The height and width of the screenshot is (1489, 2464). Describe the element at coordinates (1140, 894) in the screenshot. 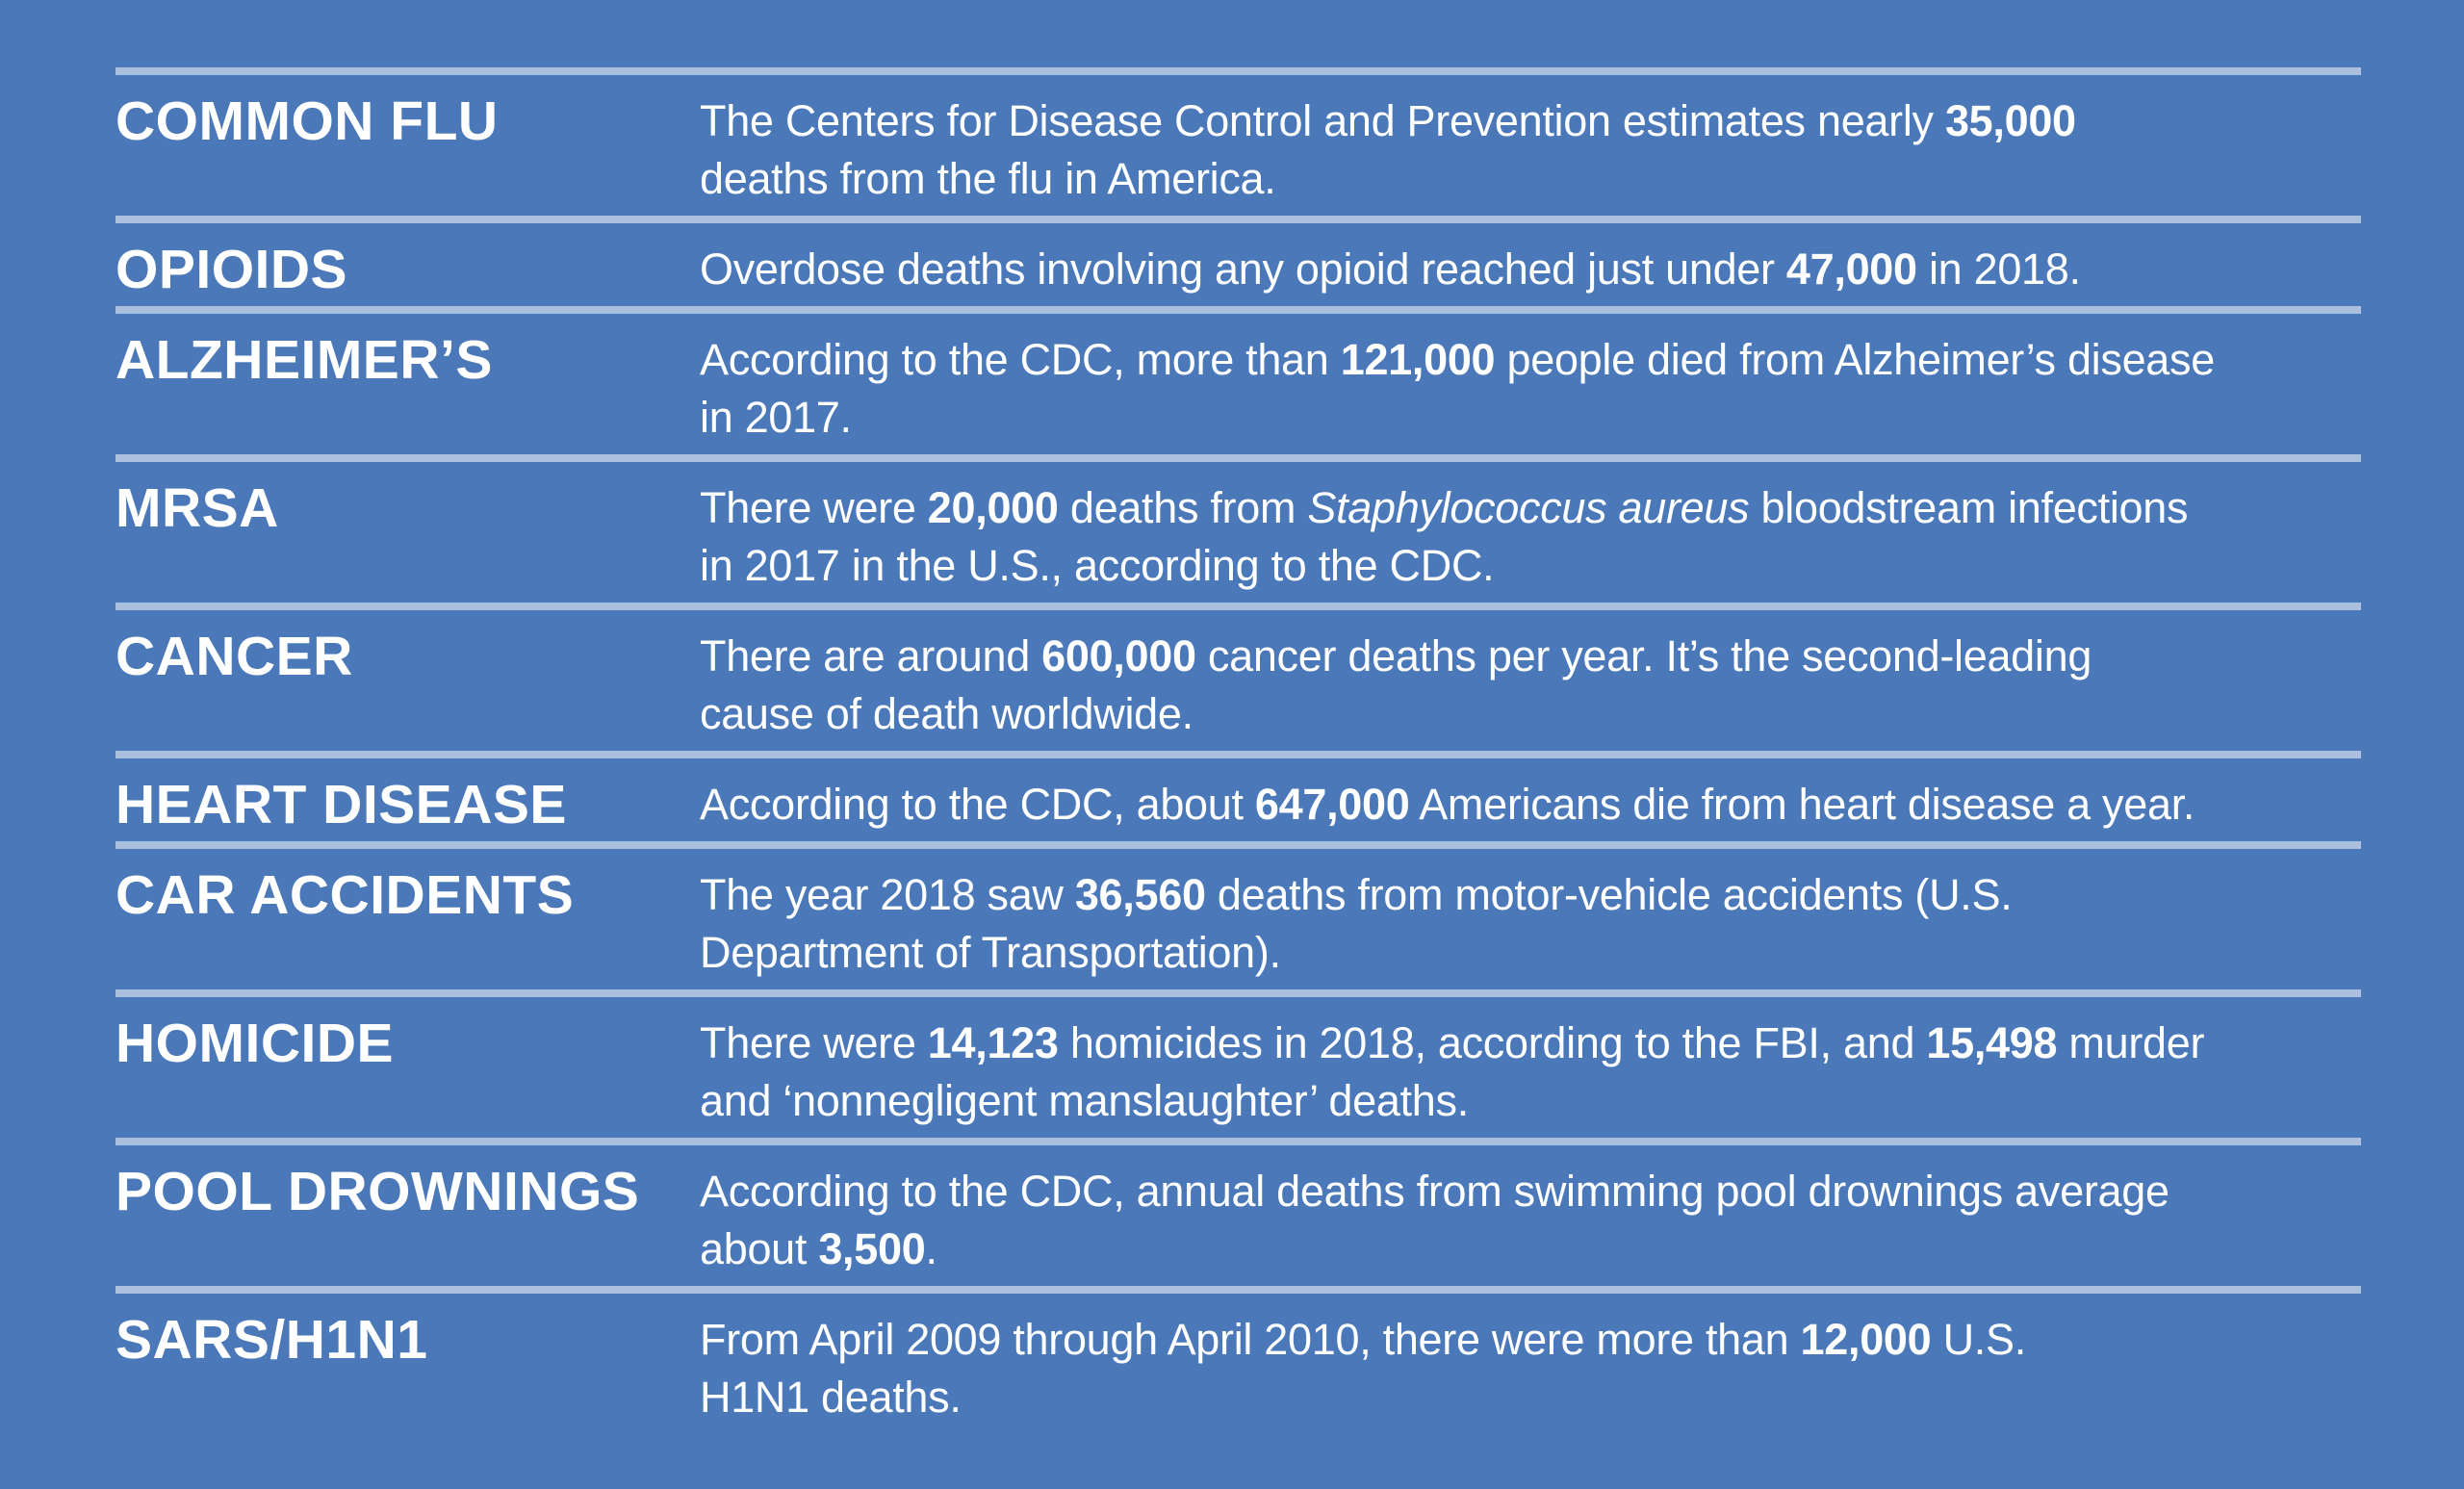

I see `description-segment: 36,560` at that location.